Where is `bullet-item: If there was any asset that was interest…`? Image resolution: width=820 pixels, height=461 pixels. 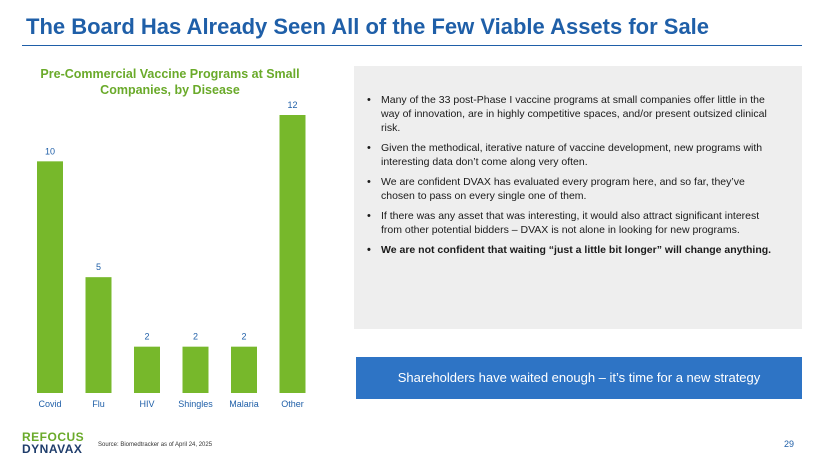
bullet-item: If there was any asset that was interest… is located at coordinates (572, 223).